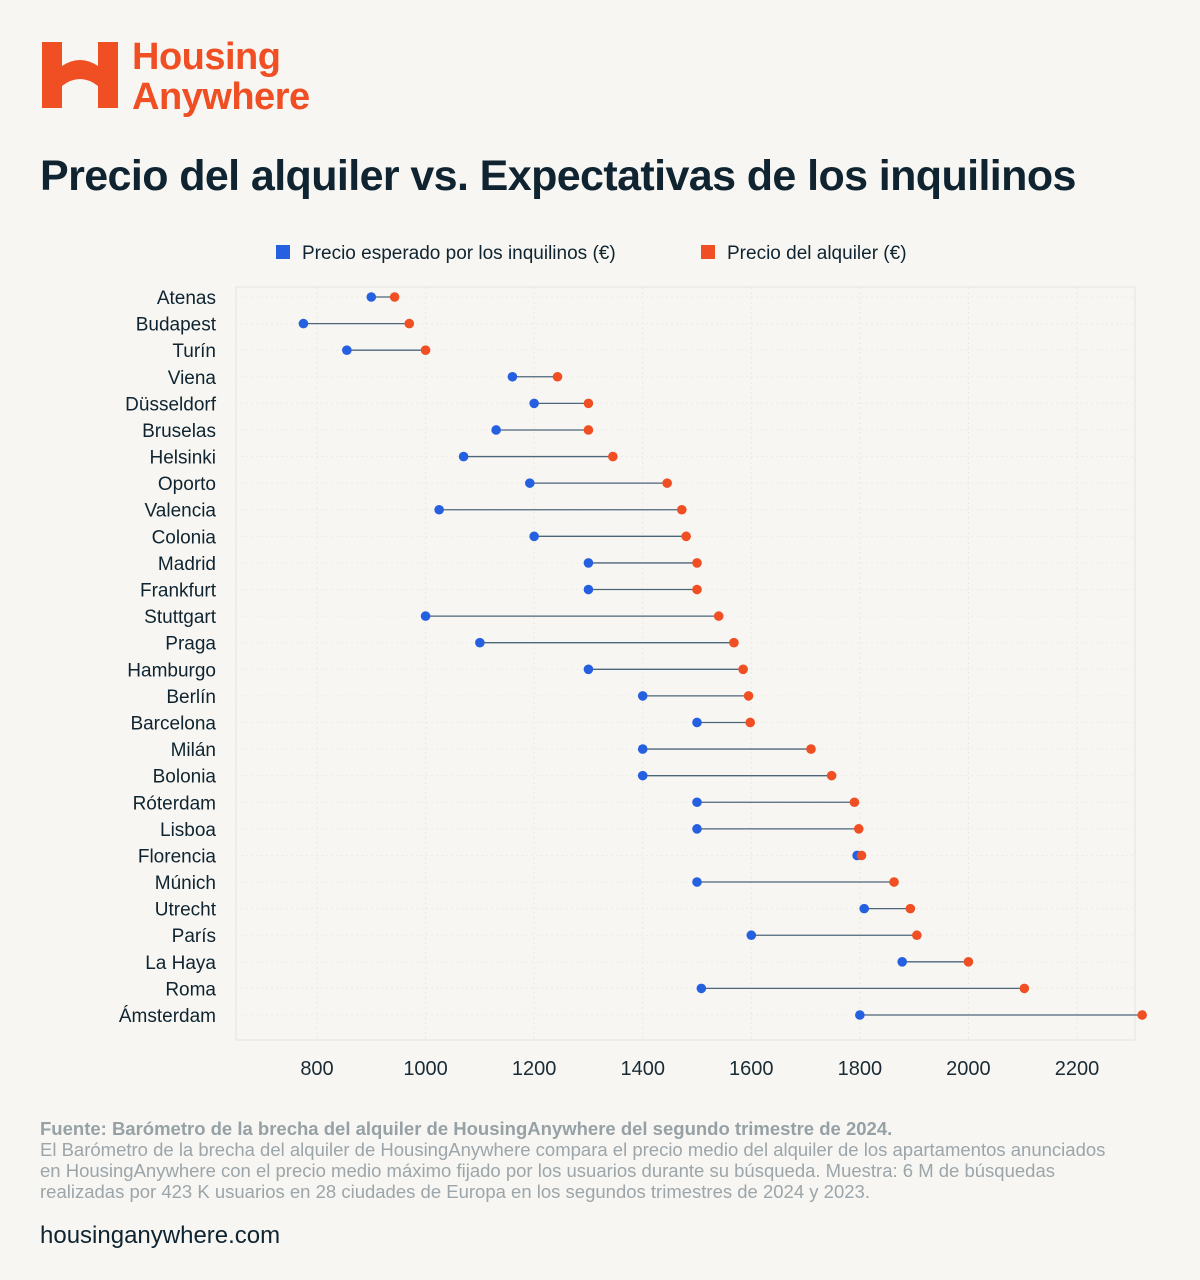  What do you see at coordinates (534, 1069) in the screenshot?
I see `x-tick-label: 1200` at bounding box center [534, 1069].